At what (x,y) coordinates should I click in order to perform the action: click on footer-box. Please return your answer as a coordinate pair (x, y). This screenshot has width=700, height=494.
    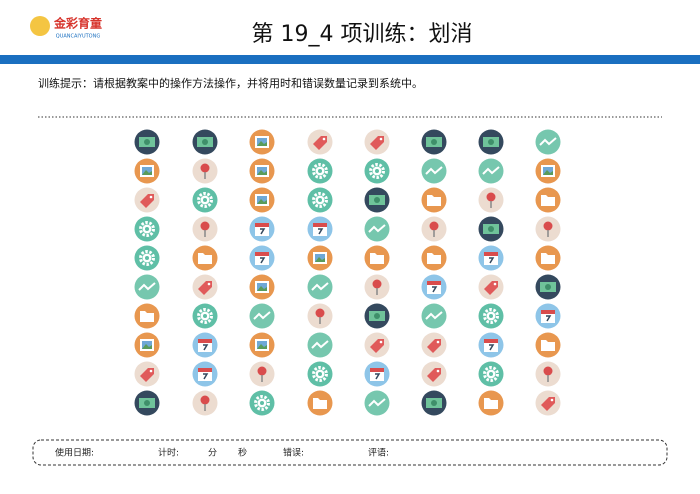
    Looking at the image, I should click on (350, 452).